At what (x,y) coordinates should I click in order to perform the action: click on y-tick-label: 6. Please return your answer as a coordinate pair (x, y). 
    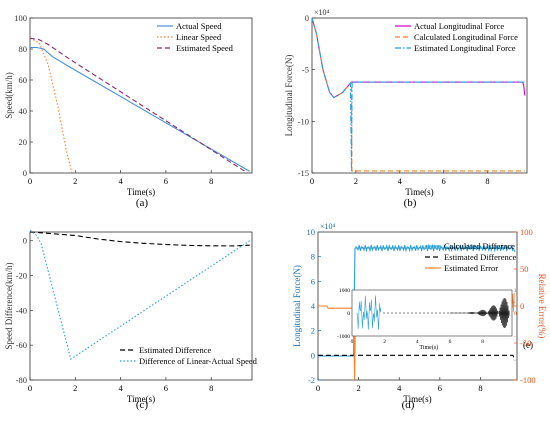
    Looking at the image, I should click on (313, 281).